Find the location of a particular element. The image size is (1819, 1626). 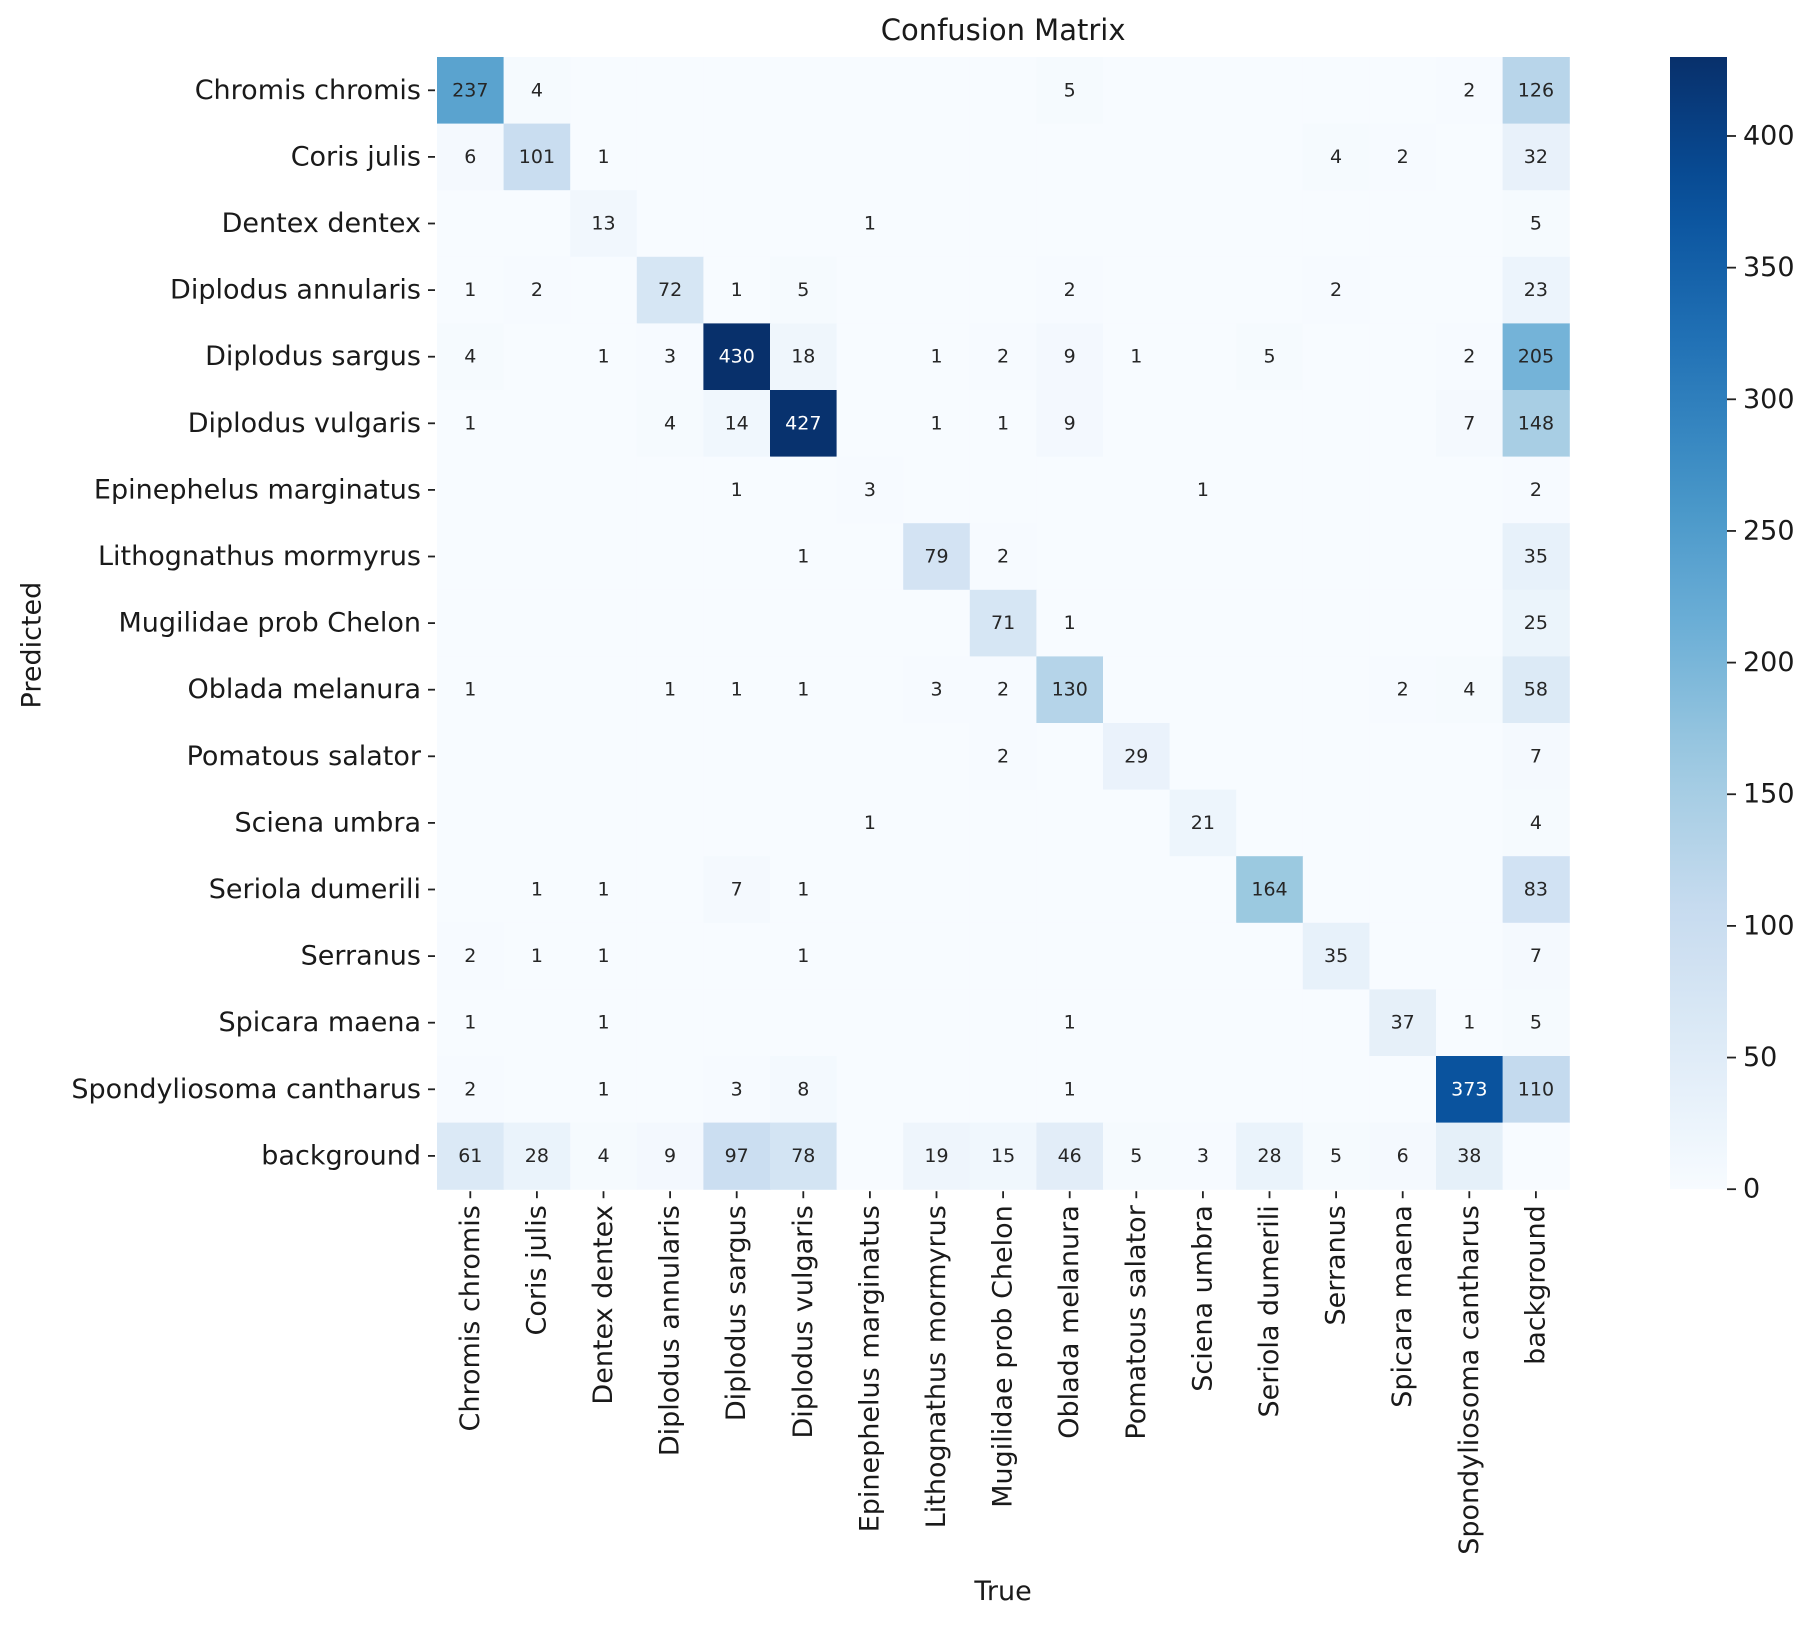

cell-value-label: 78 is located at coordinates (803, 1156).